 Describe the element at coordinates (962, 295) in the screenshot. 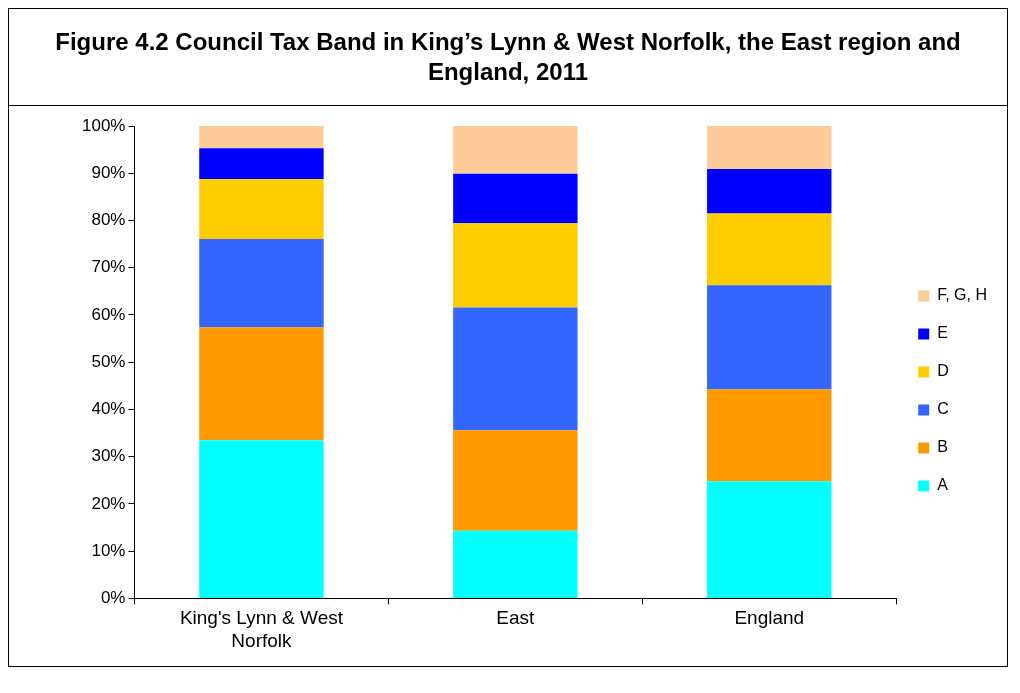

I see `legend-label: F, G, H` at that location.